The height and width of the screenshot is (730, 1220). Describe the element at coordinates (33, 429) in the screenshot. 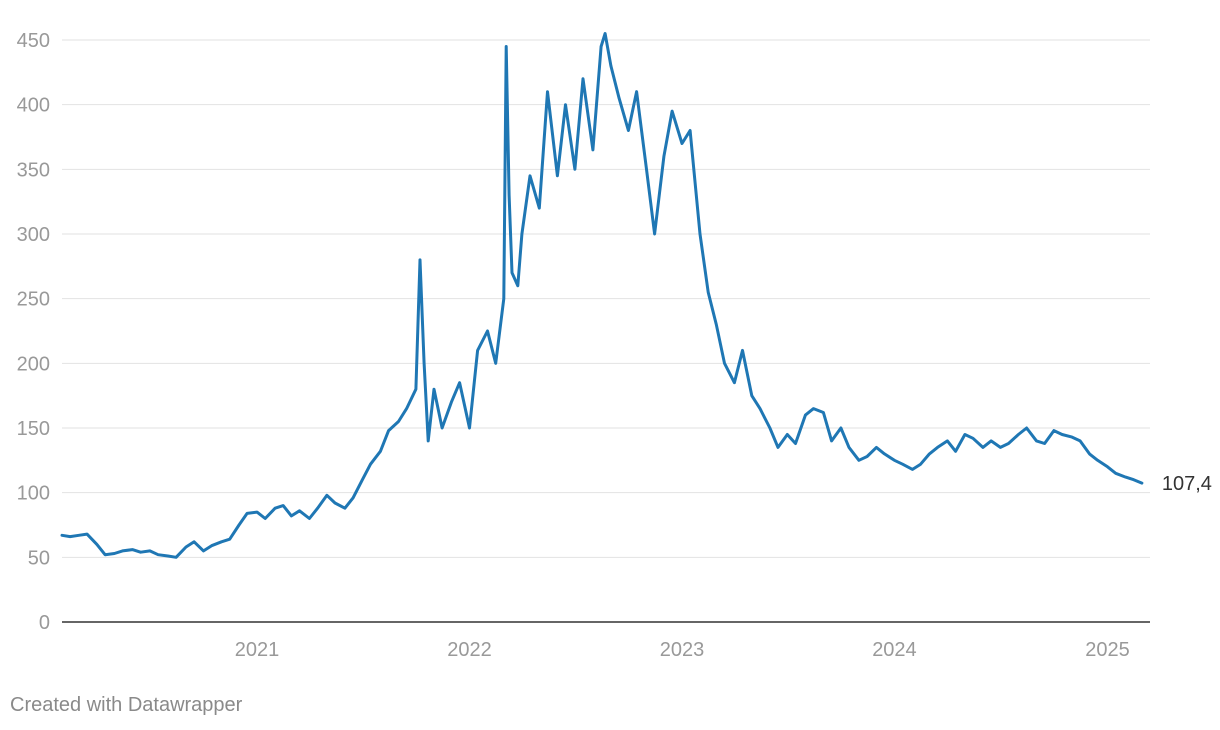

I see `y-tick-label: 150` at that location.